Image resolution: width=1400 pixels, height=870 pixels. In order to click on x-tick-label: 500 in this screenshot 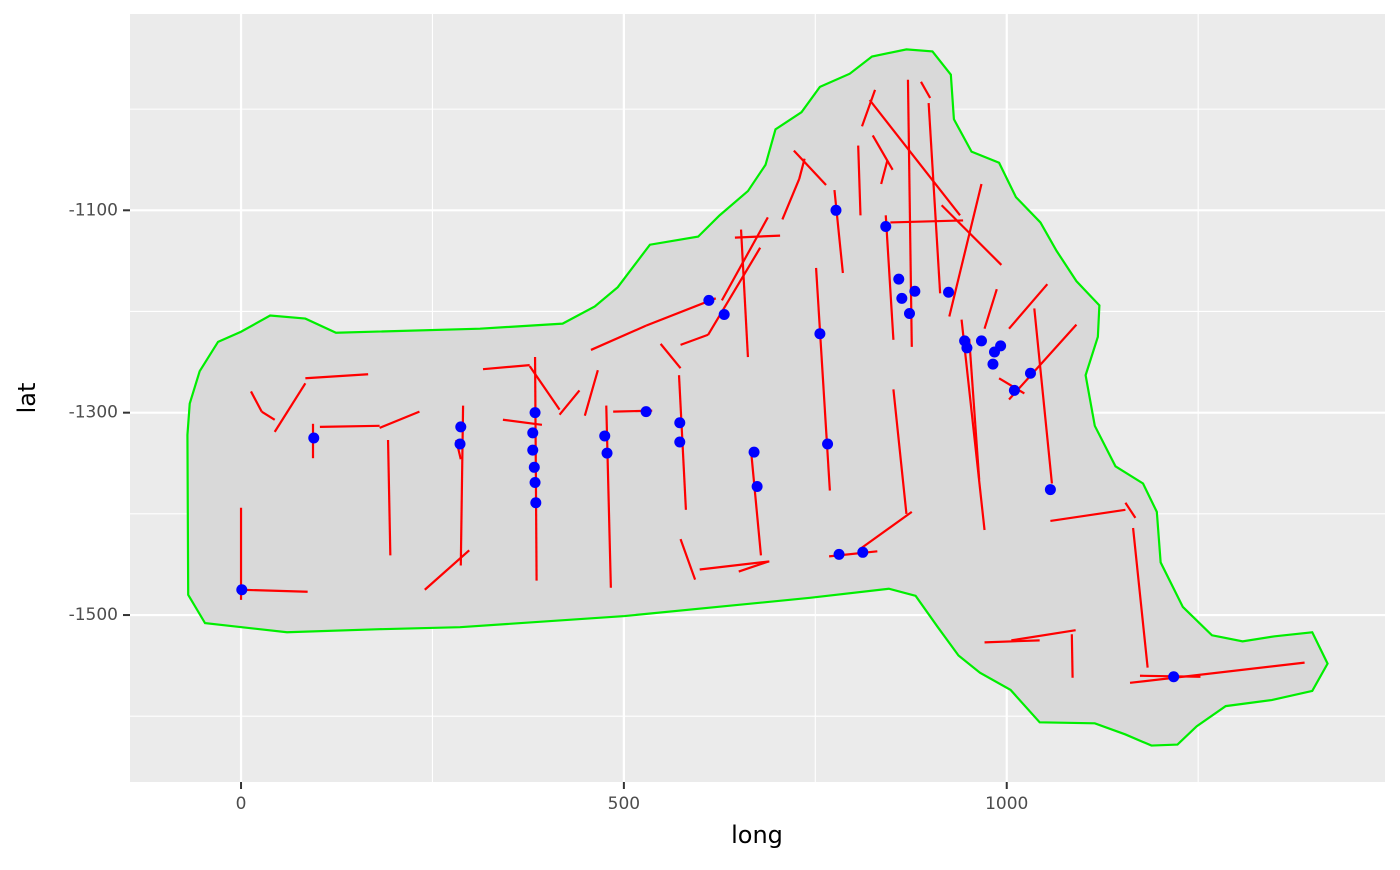, I will do `click(624, 804)`.